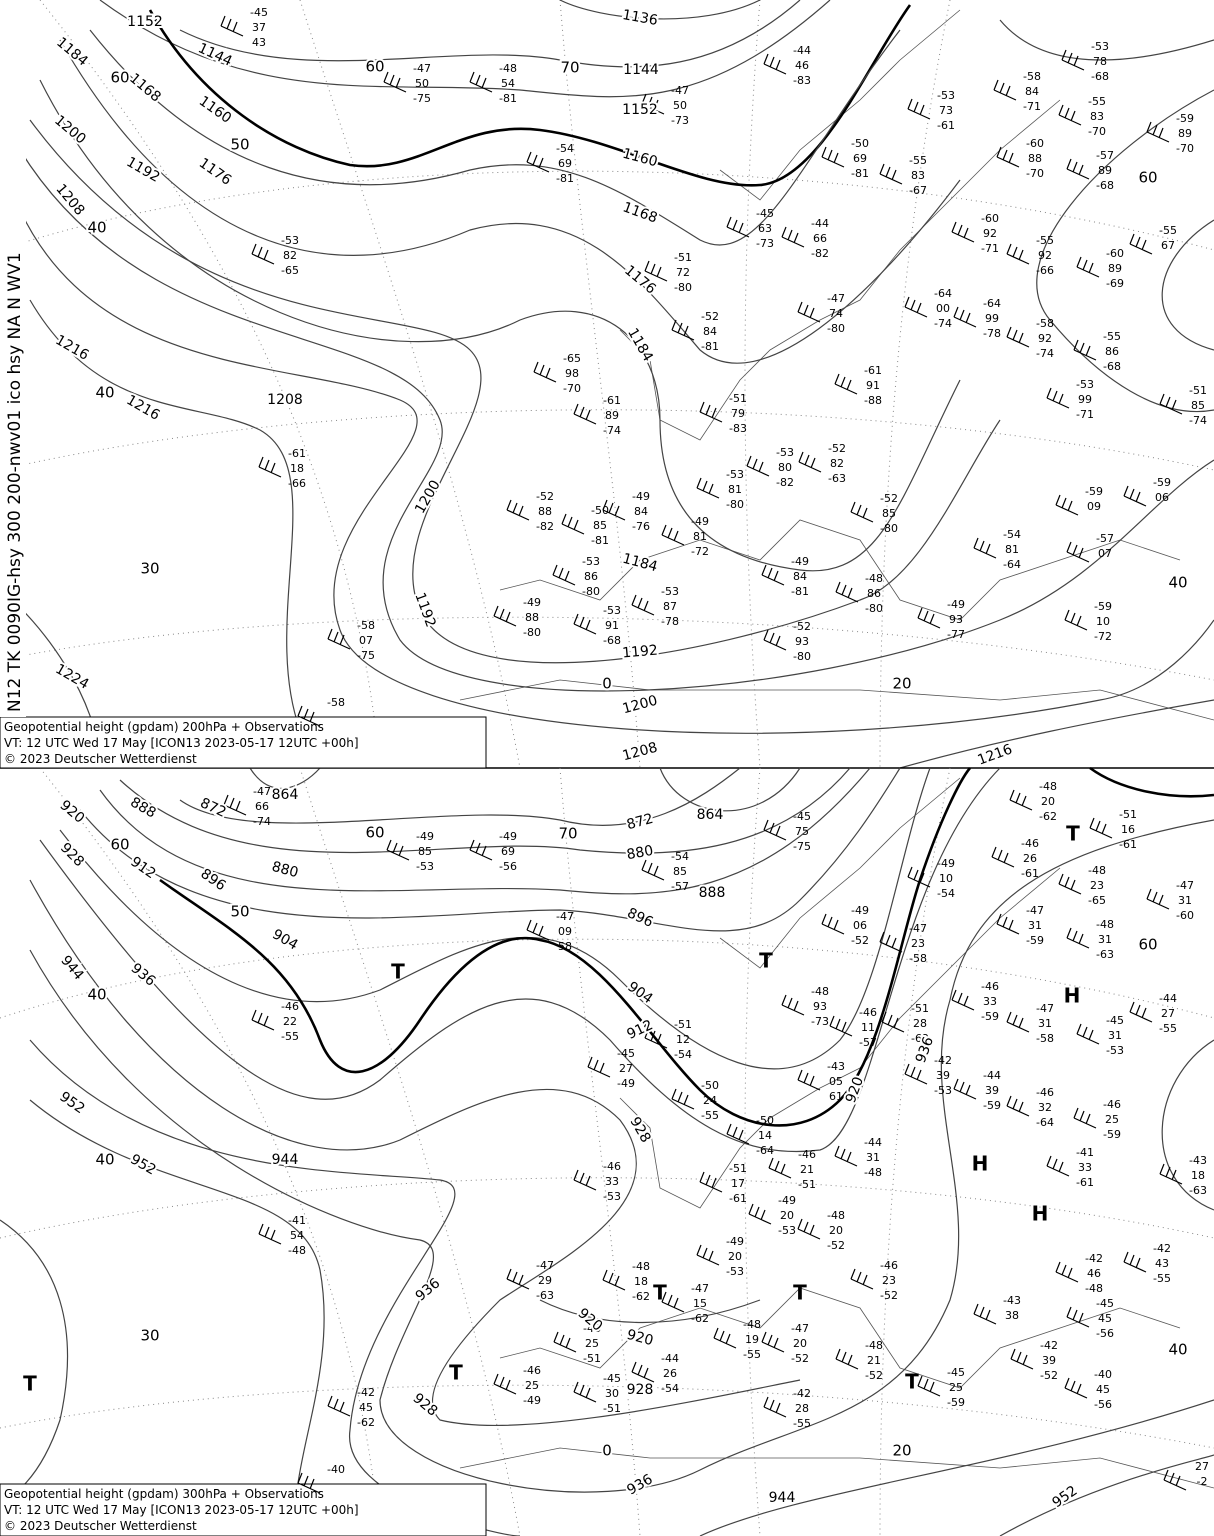  I want to click on station-plot: -53 91 -68, so click(597, 625).